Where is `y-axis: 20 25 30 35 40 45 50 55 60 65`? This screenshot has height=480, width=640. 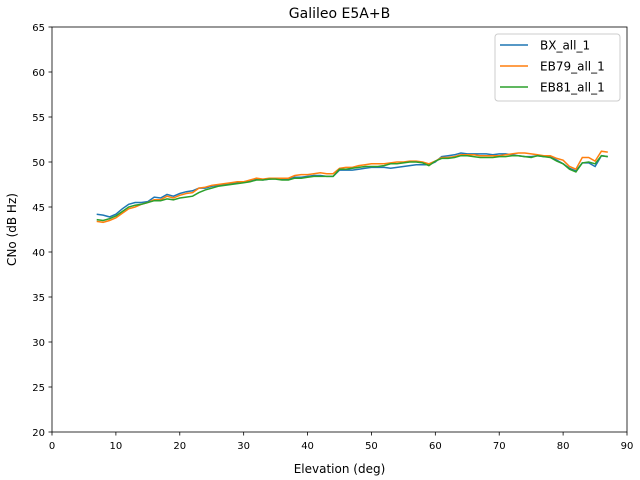 y-axis: 20 25 30 35 40 45 50 55 60 65 is located at coordinates (42, 231).